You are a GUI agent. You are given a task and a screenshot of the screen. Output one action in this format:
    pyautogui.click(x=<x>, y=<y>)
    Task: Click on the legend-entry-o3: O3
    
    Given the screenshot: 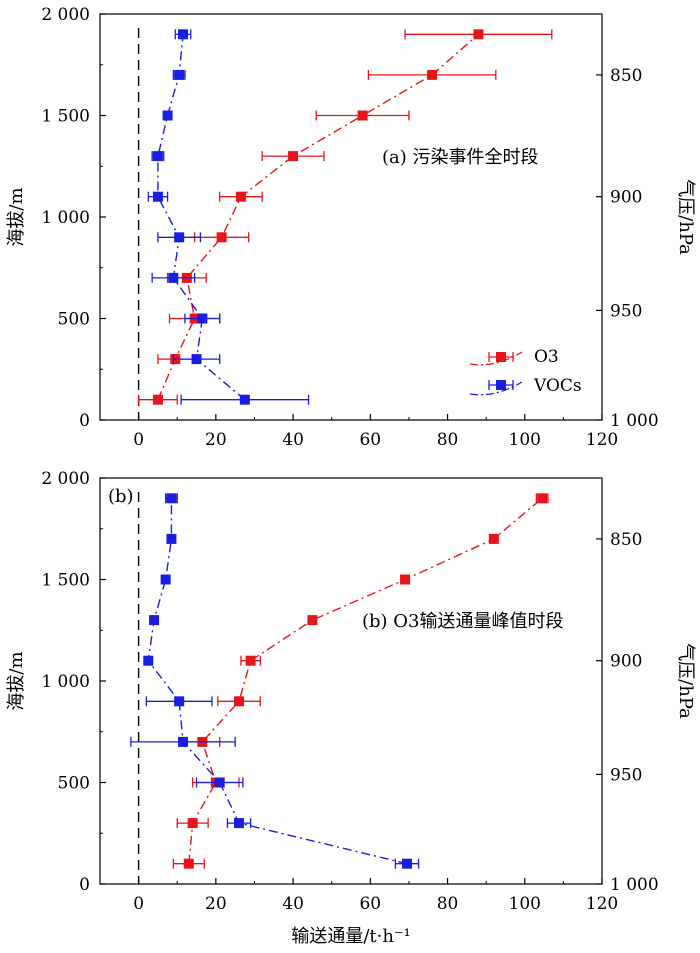 What is the action you would take?
    pyautogui.click(x=514, y=357)
    